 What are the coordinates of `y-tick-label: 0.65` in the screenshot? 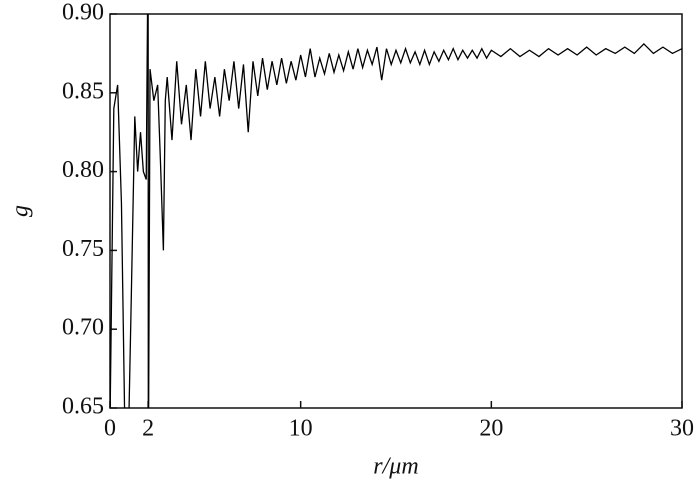 It's located at (83, 407).